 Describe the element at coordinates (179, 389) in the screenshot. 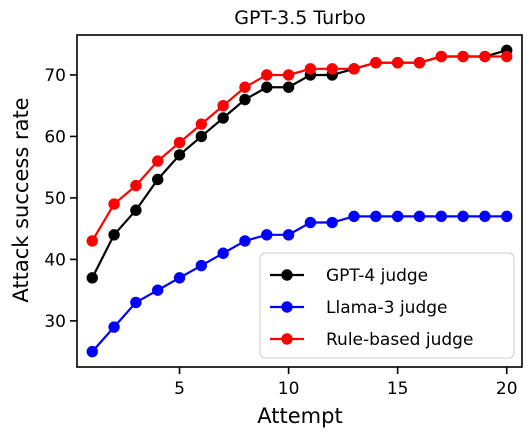

I see `x-tick-label: 5` at that location.